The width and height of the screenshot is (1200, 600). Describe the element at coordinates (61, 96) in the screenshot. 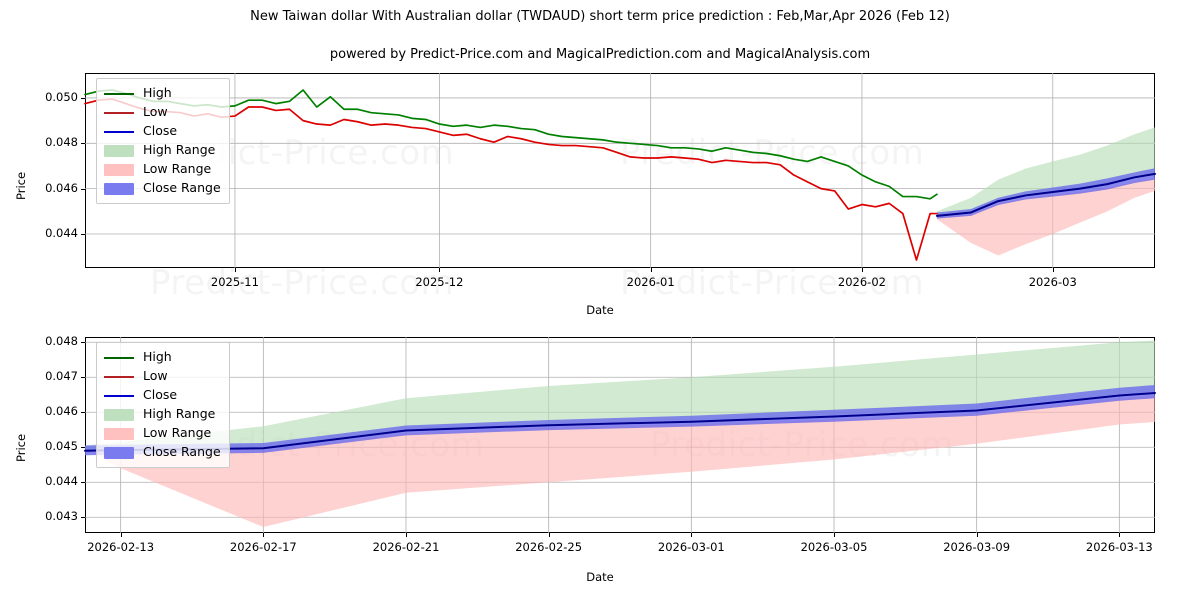

I see `top-chart-y-tick-label: 0.050` at that location.